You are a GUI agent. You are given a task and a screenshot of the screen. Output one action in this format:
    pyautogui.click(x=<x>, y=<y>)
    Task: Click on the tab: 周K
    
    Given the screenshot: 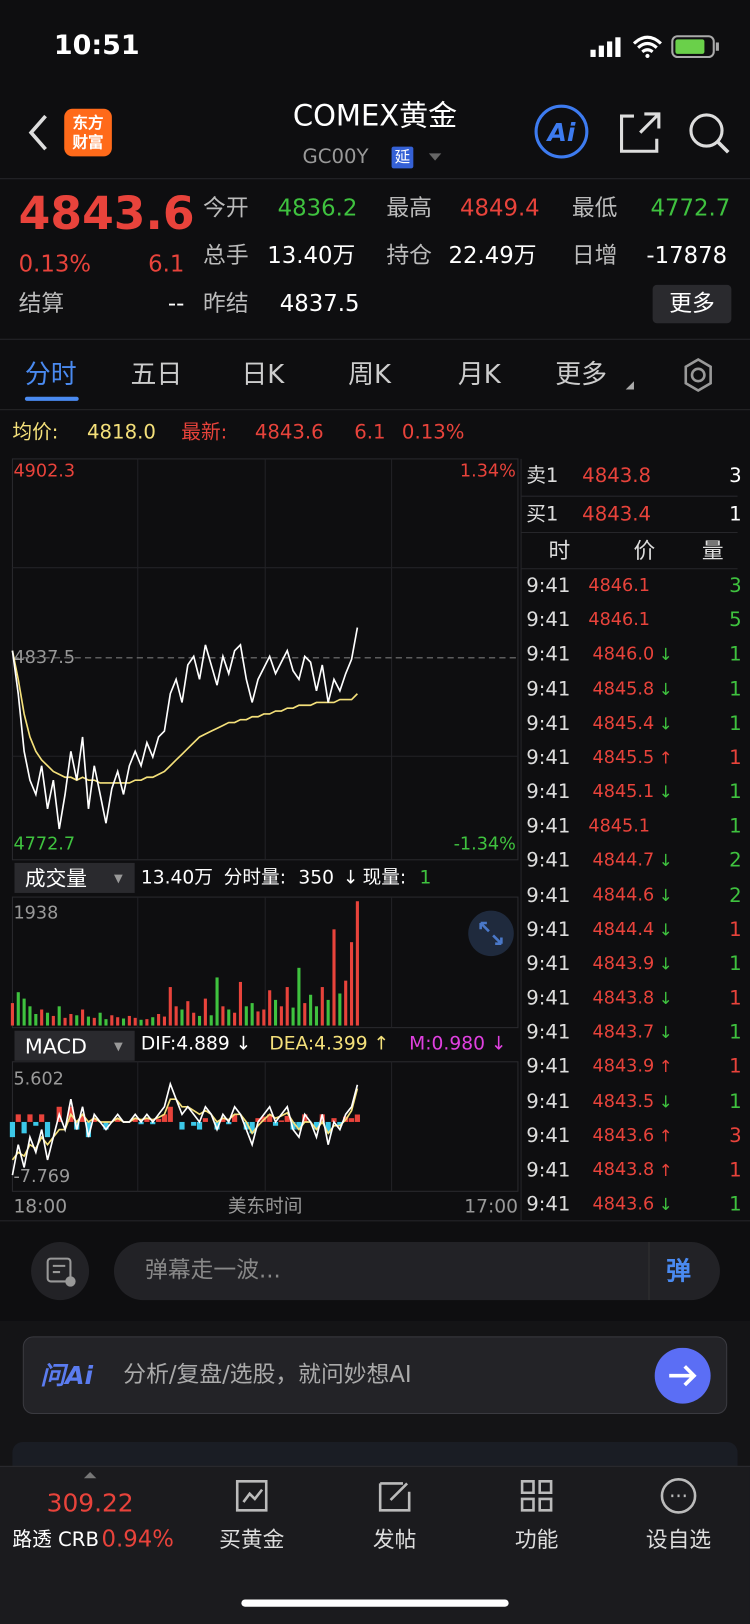 What is the action you would take?
    pyautogui.click(x=369, y=373)
    